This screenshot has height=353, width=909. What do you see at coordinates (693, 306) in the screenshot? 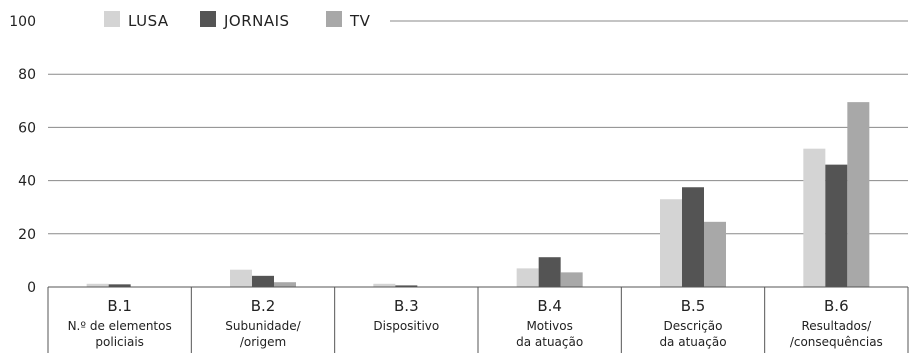
I see `category-code-label: B.5` at bounding box center [693, 306].